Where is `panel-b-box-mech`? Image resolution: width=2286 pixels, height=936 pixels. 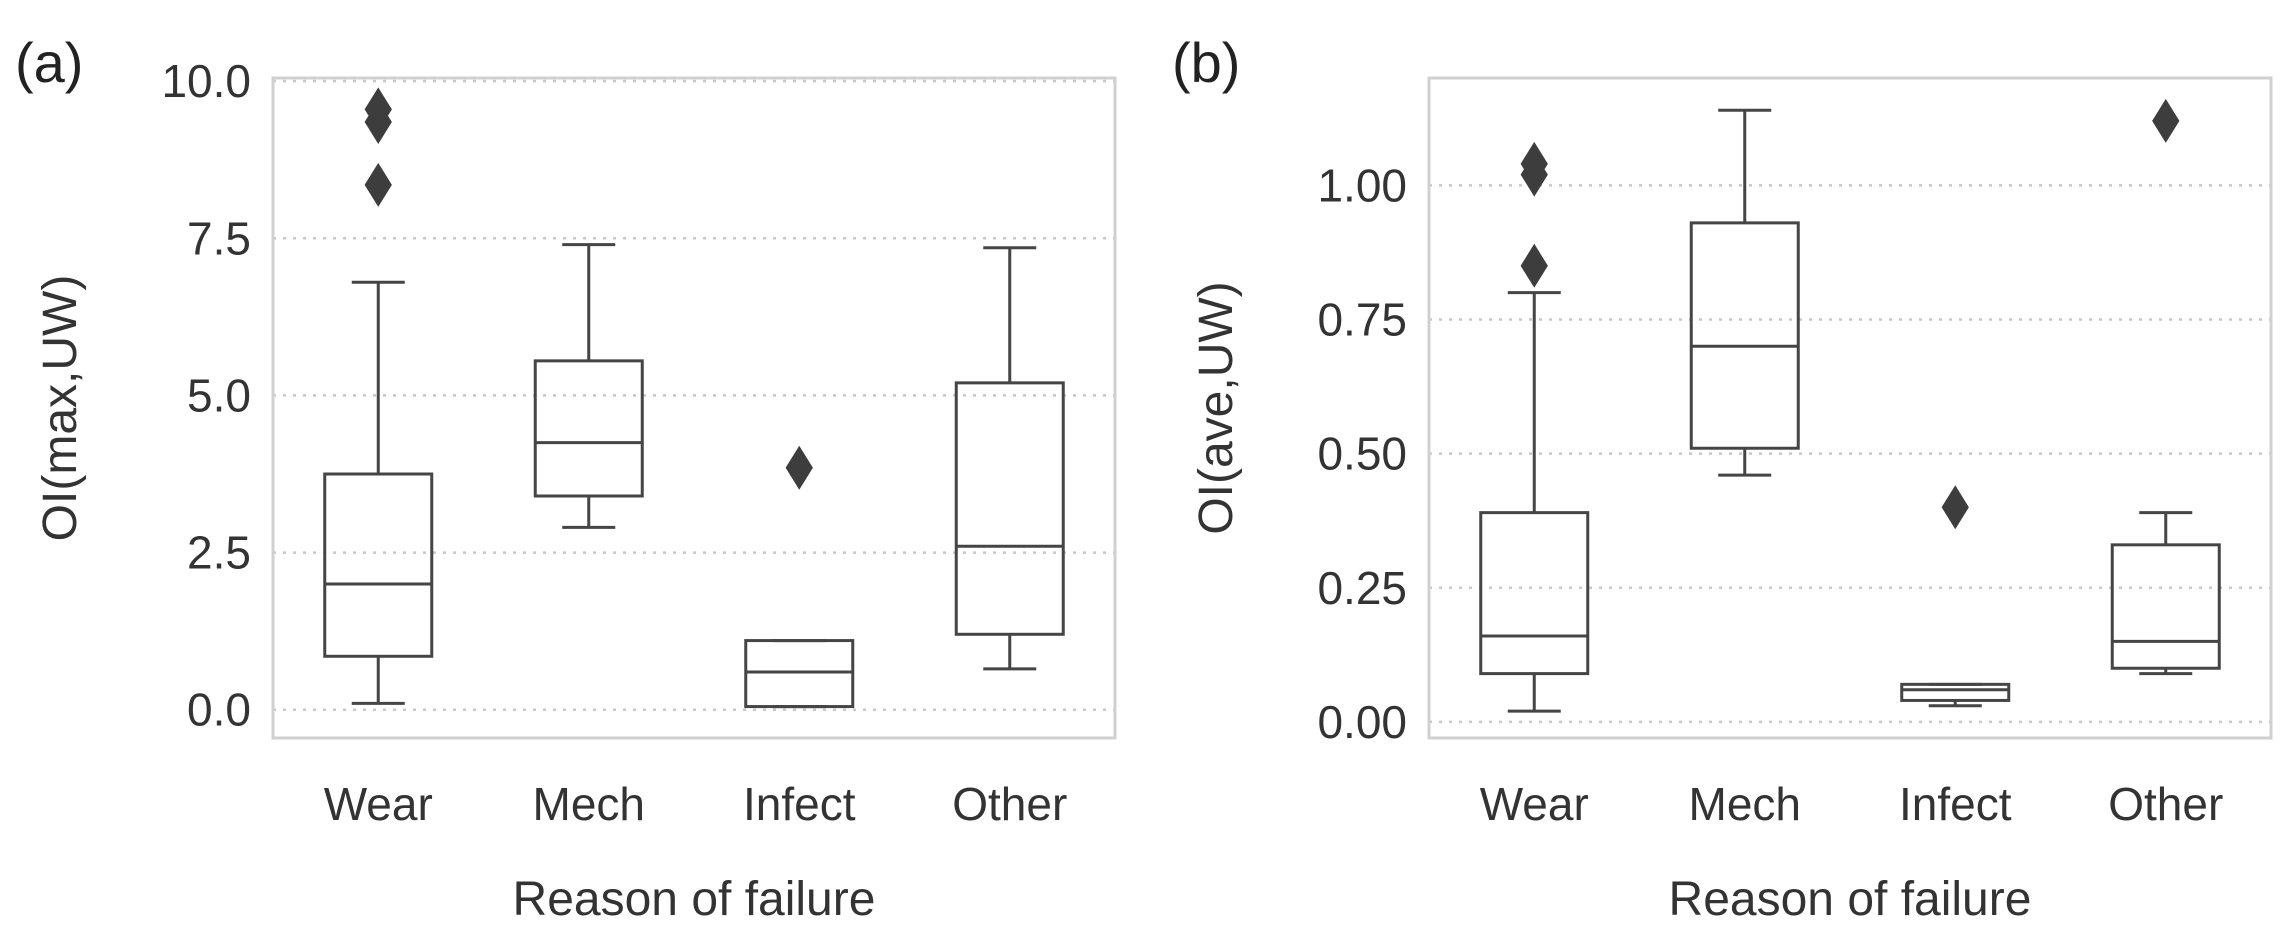
panel-b-box-mech is located at coordinates (1744, 292).